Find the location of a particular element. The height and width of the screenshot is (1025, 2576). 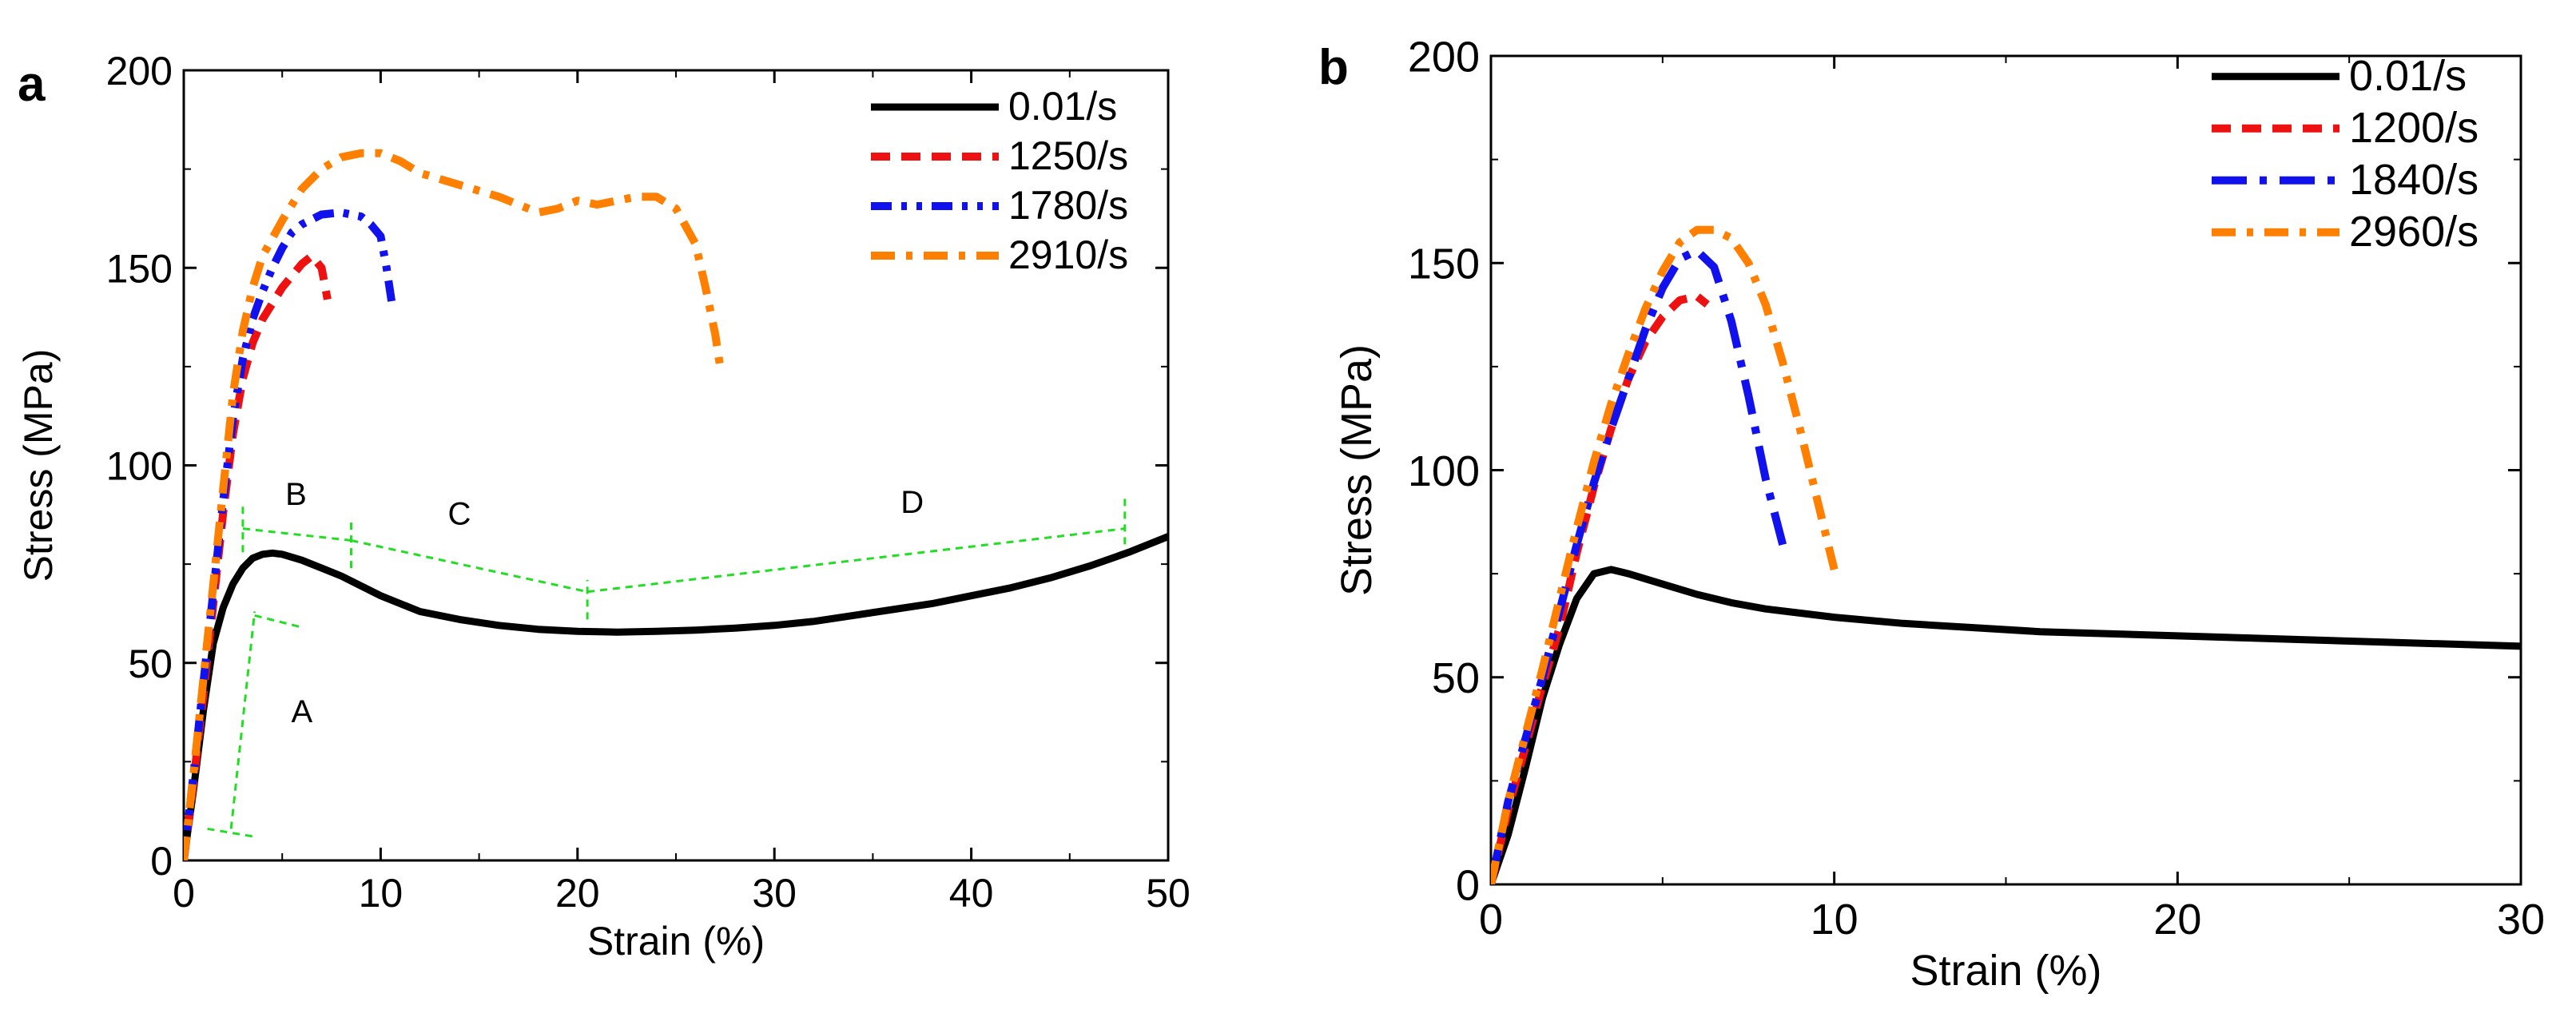

legend-label: 2910/s is located at coordinates (1068, 254).